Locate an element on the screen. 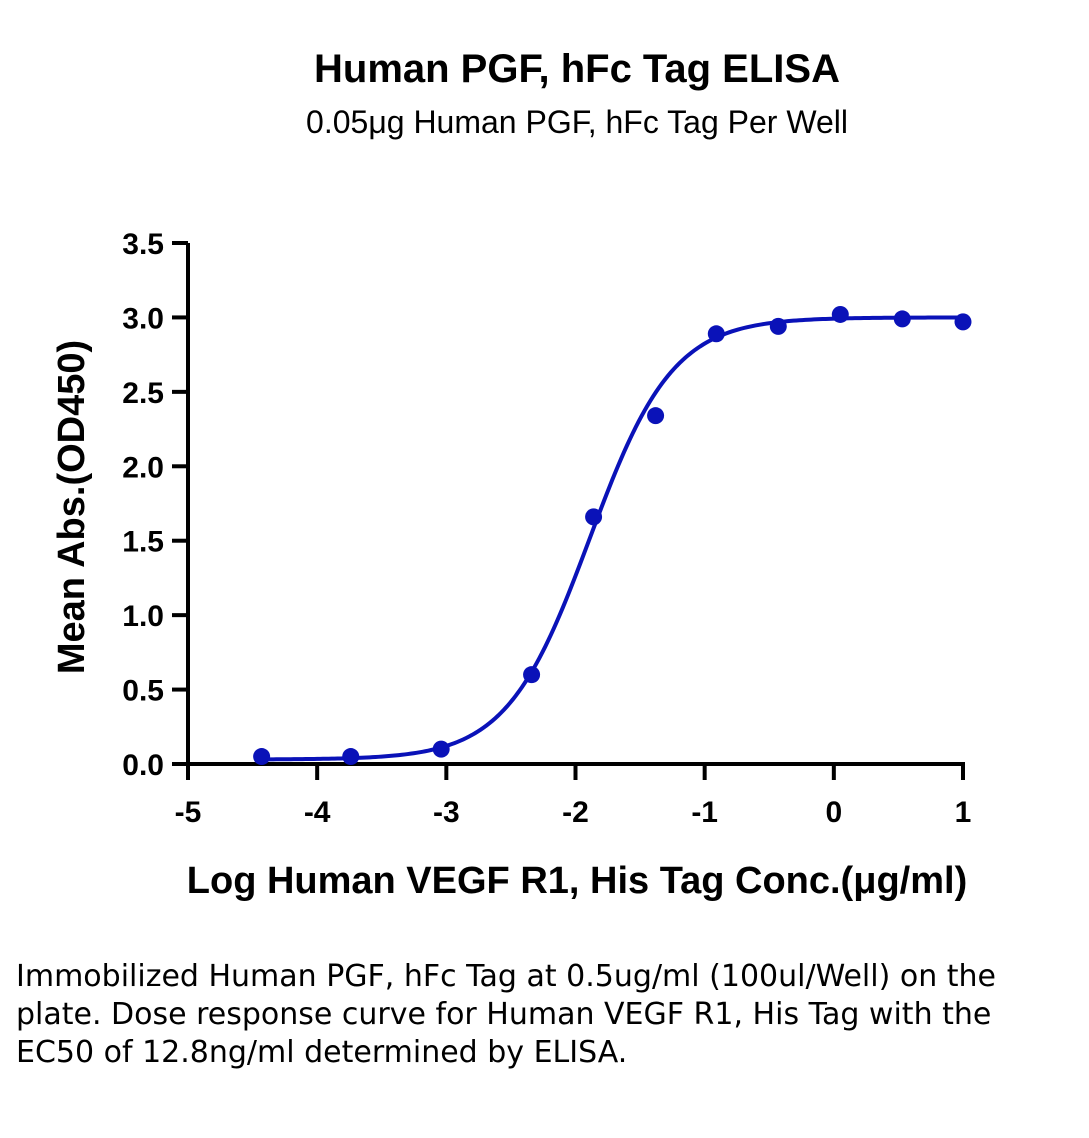 The image size is (1089, 1138). y-tick-label: 1.5 is located at coordinates (143, 542).